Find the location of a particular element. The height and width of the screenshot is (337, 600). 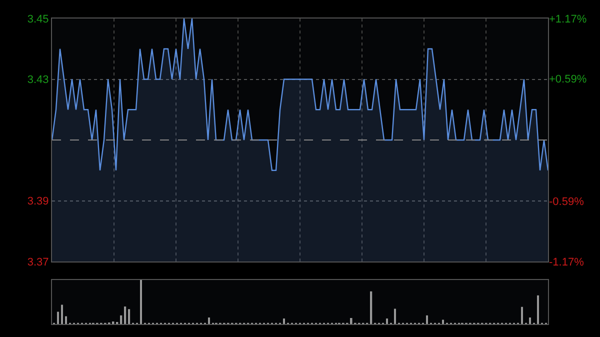

y-tick-label: 3.39 is located at coordinates (38, 202).